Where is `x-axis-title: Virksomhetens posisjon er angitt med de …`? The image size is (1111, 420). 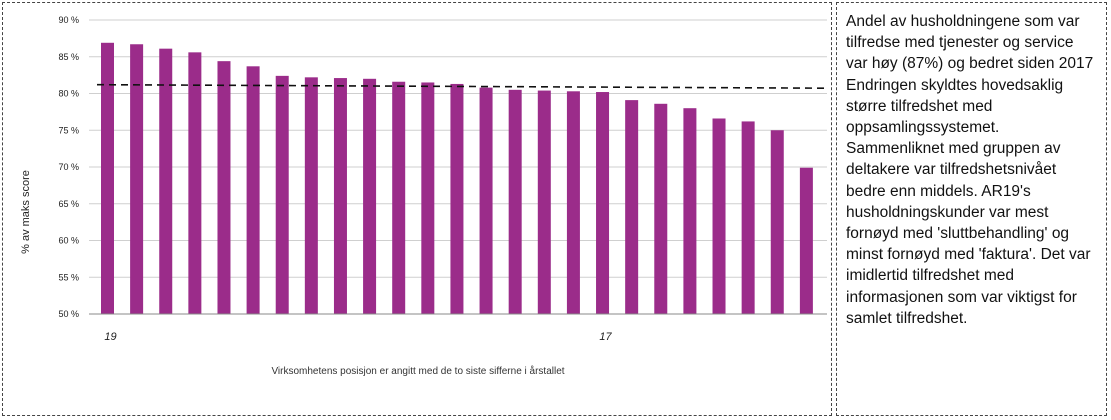 x-axis-title: Virksomhetens posisjon er angitt med de … is located at coordinates (417, 371).